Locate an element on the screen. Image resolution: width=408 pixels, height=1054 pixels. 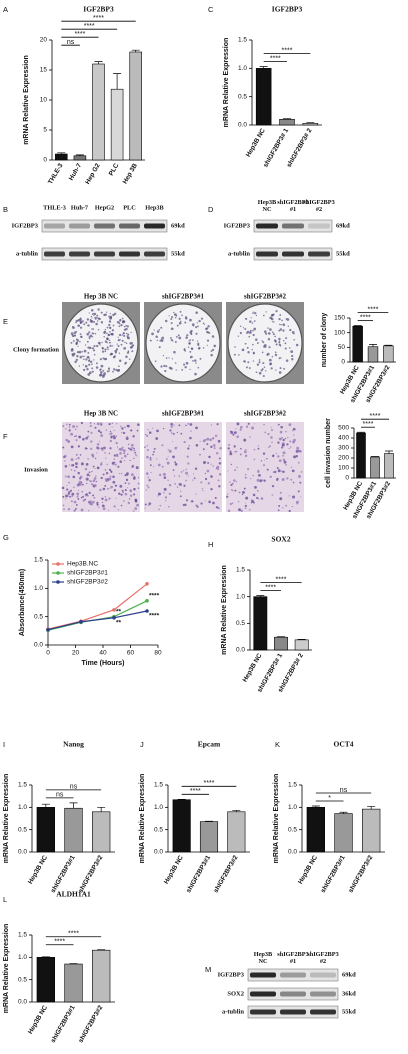
lane-label: NC is located at coordinates (263, 961).